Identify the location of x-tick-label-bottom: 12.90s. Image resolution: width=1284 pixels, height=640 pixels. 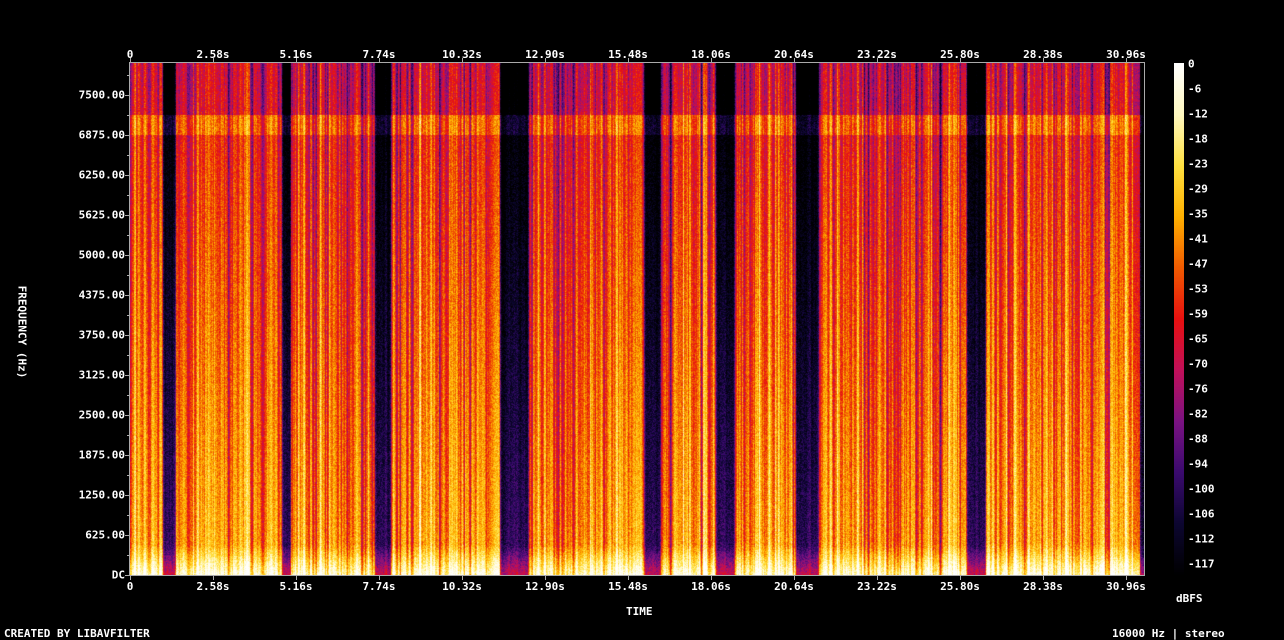
(545, 586).